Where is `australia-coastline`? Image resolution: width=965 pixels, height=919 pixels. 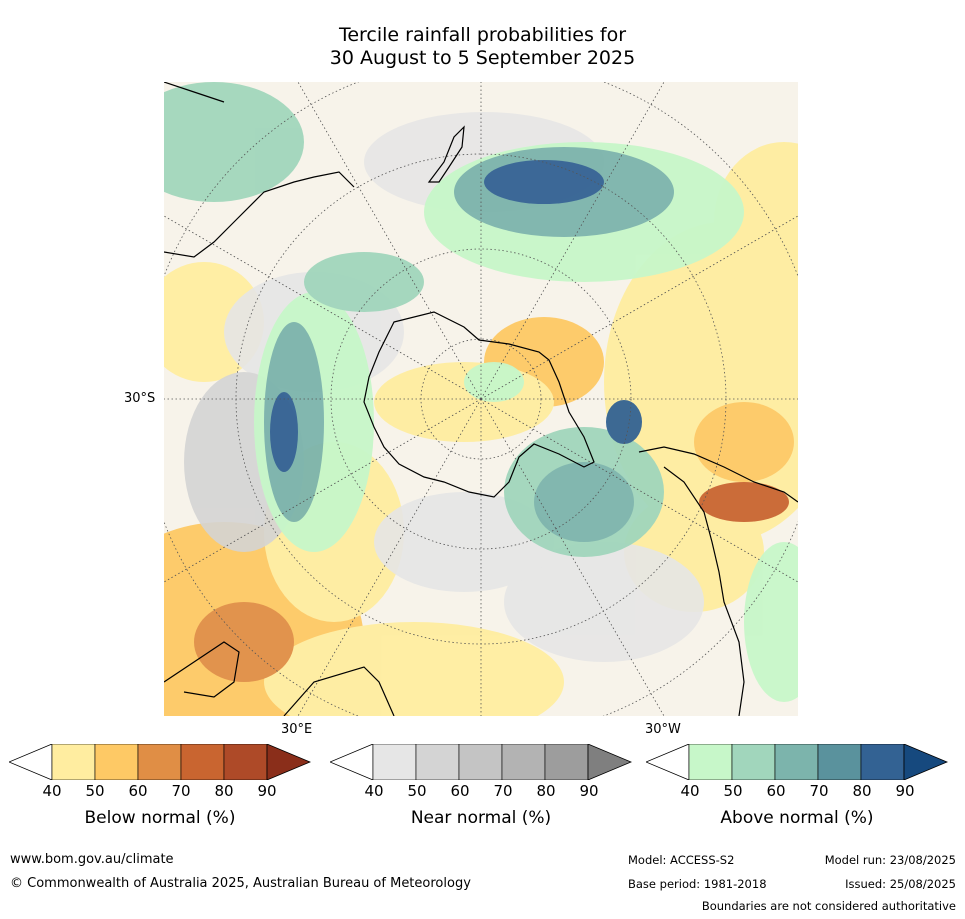 australia-coastline is located at coordinates (259, 170).